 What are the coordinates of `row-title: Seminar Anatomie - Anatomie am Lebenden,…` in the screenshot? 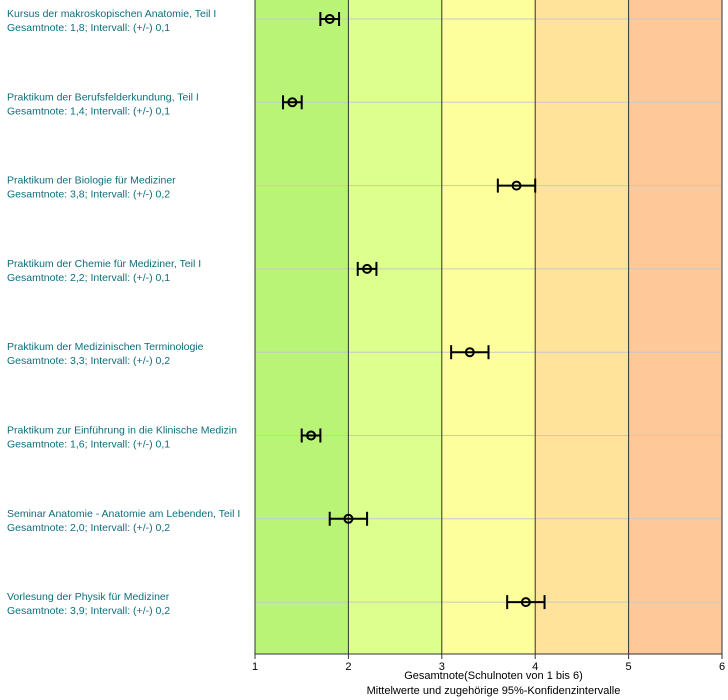 It's located at (123, 514).